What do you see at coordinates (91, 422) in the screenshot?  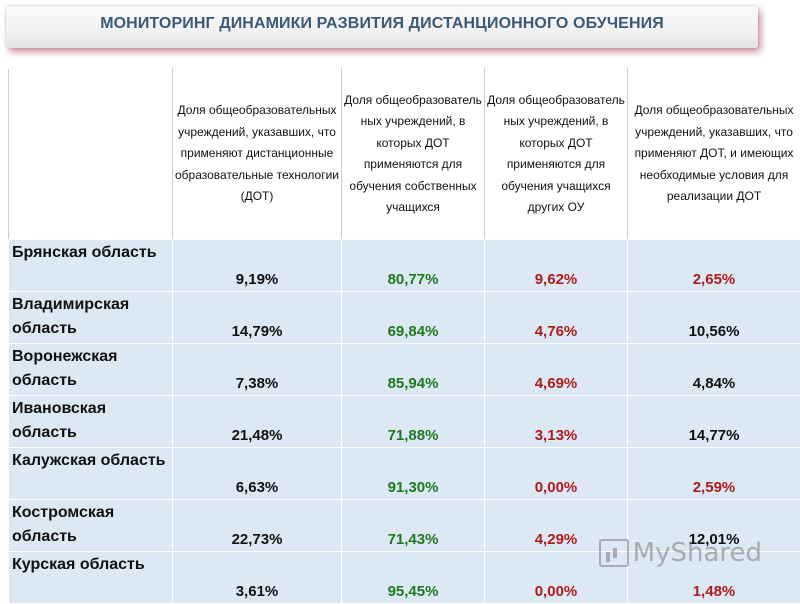 I see `region-name: Ивановская область` at bounding box center [91, 422].